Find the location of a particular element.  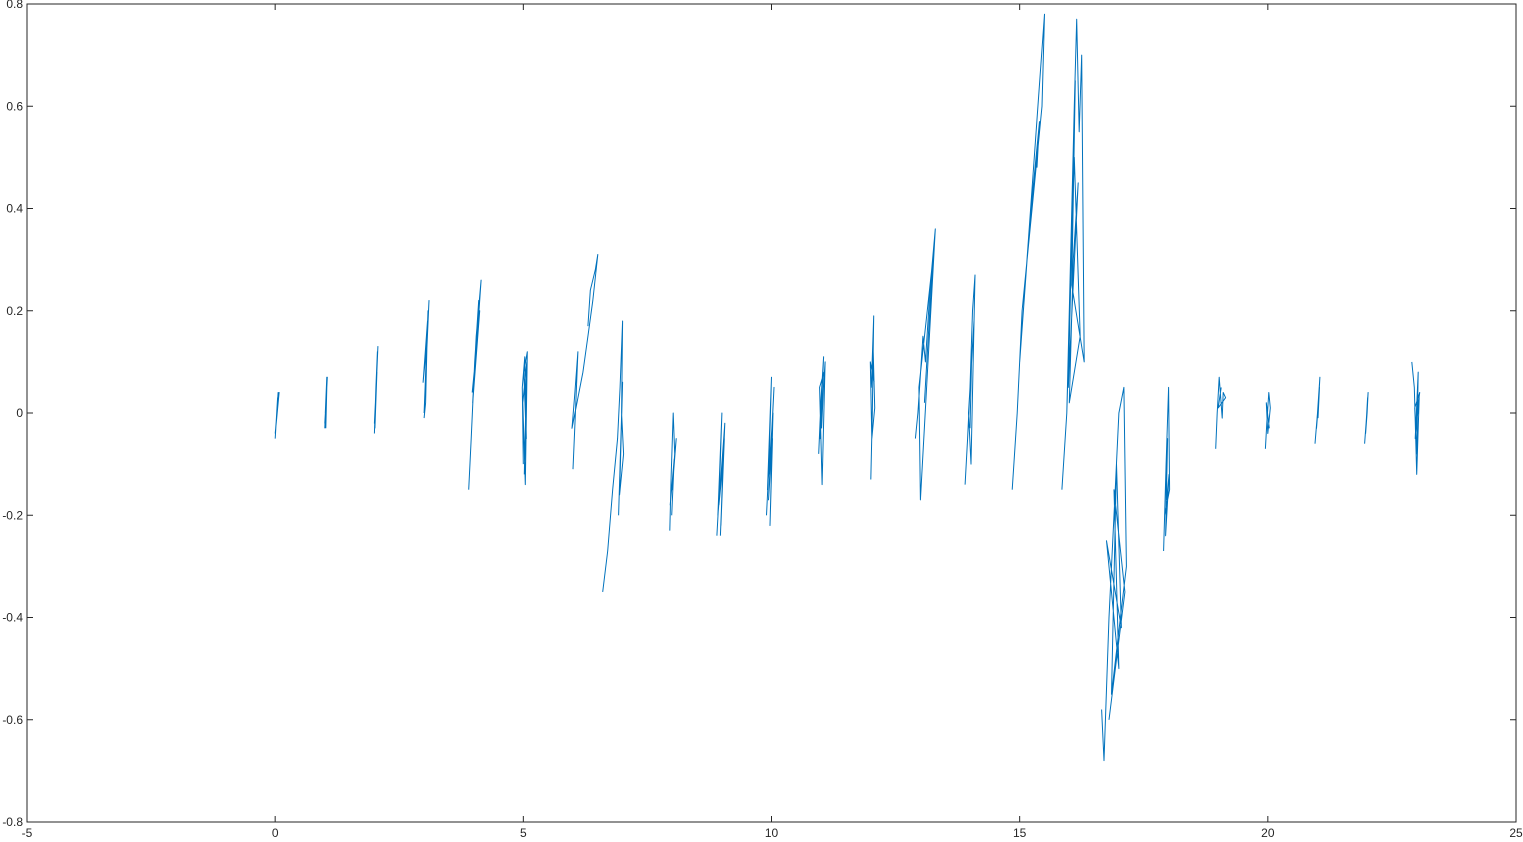

x-tick-label: 15 is located at coordinates (1020, 833).